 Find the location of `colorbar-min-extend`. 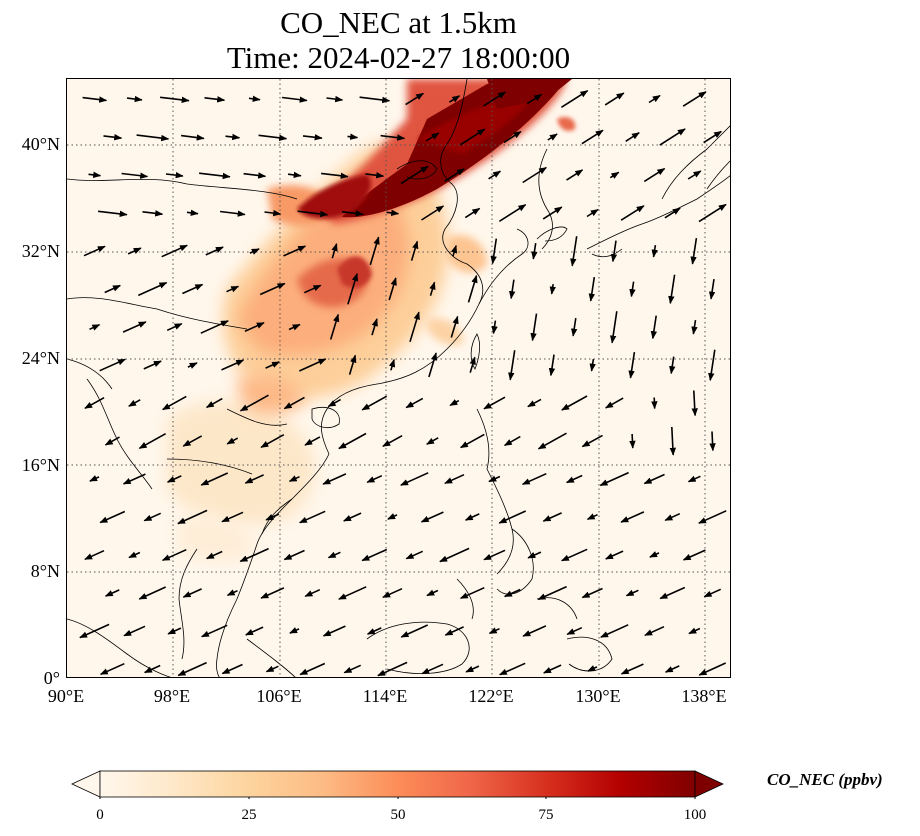

colorbar-min-extend is located at coordinates (86, 784).